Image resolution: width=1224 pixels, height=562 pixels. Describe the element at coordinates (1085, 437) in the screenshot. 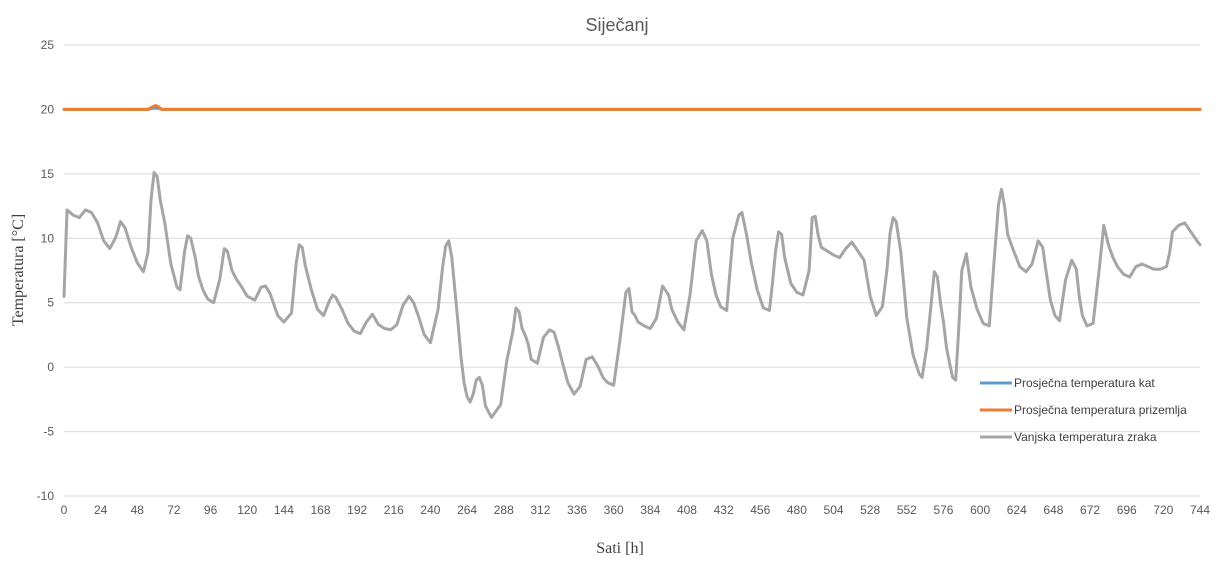

I see `legend-label-2: Vanjska temperatura zraka` at that location.